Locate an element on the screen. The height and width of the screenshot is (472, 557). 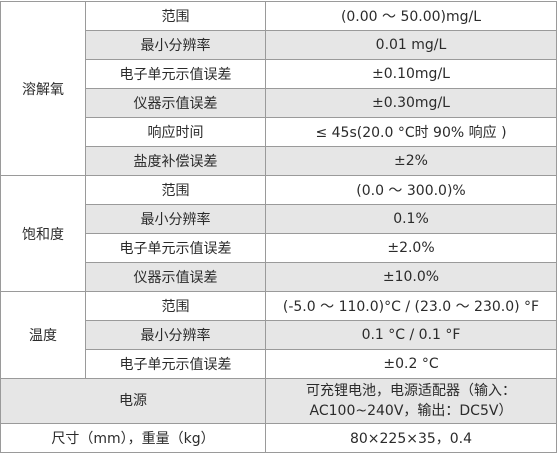
value-cell: (0.00 ～ 50.00)mg/L is located at coordinates (411, 16).